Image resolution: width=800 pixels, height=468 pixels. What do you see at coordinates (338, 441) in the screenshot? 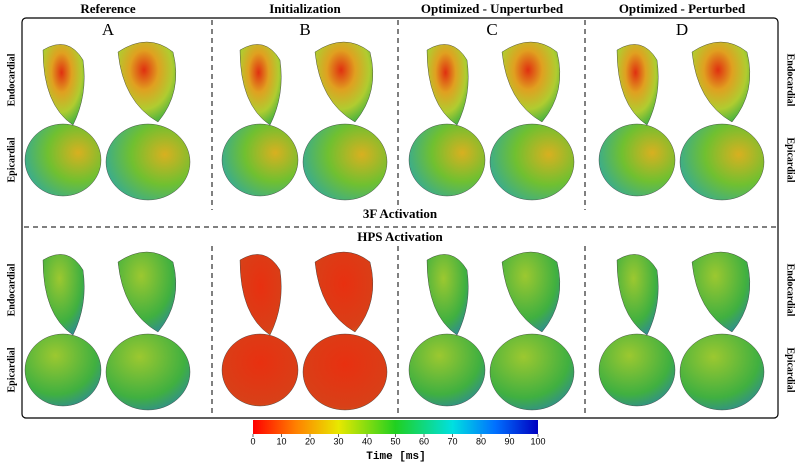
I see `tick-label: 30` at bounding box center [338, 441].